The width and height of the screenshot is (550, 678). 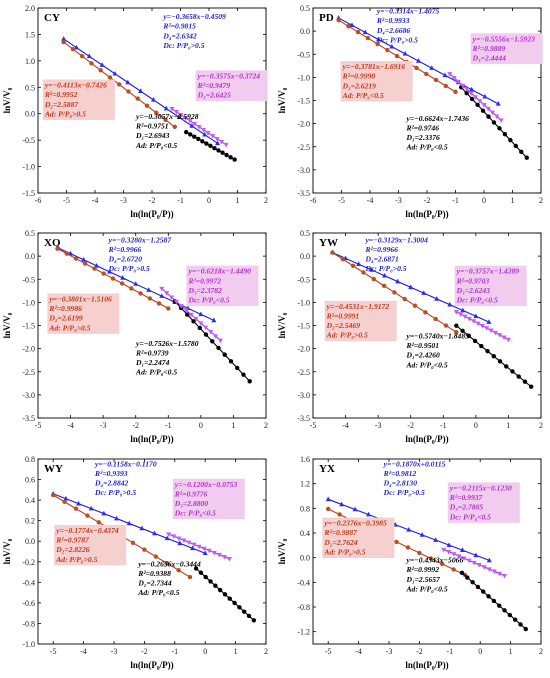 What do you see at coordinates (326, 18) in the screenshot?
I see `panel-label: PD` at bounding box center [326, 18].